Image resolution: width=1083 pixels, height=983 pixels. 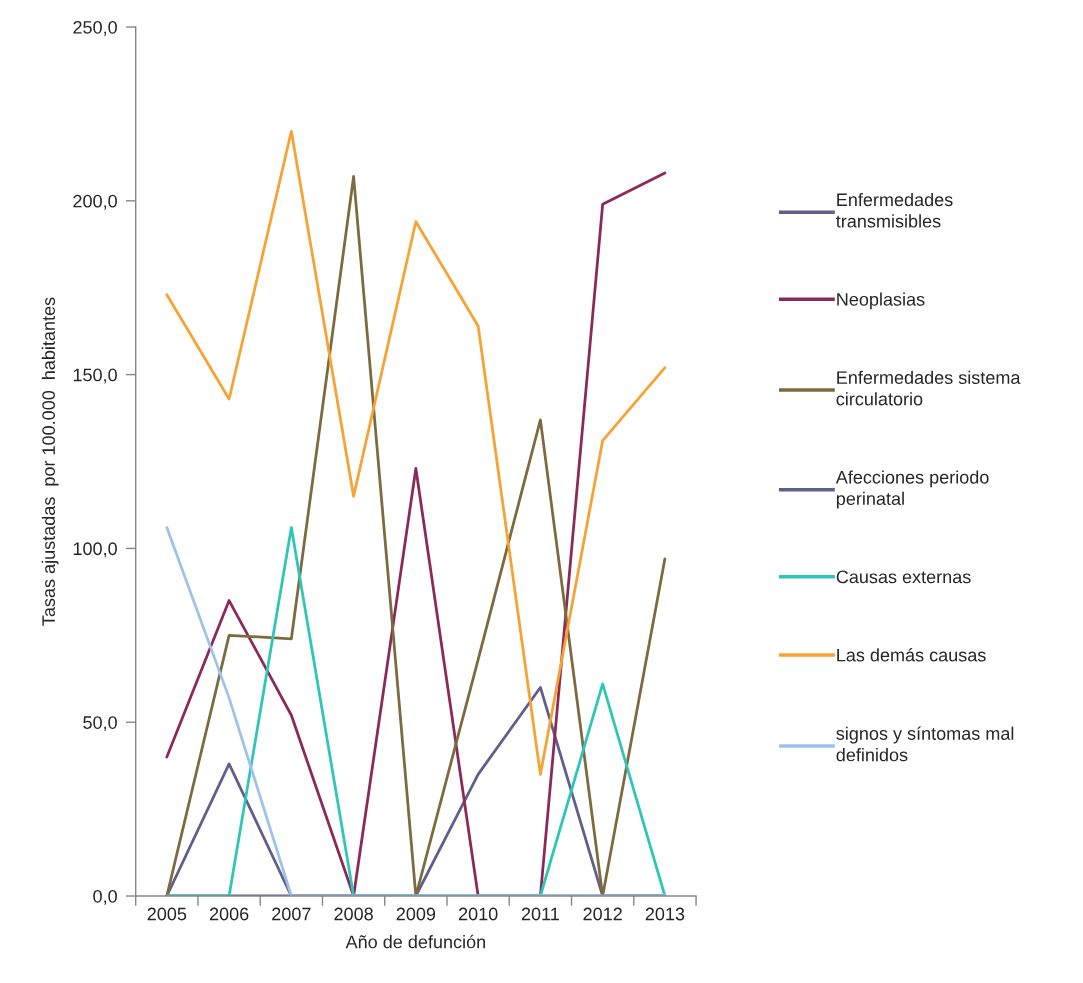 What do you see at coordinates (415, 941) in the screenshot?
I see `x-axis-title: Año de defunción` at bounding box center [415, 941].